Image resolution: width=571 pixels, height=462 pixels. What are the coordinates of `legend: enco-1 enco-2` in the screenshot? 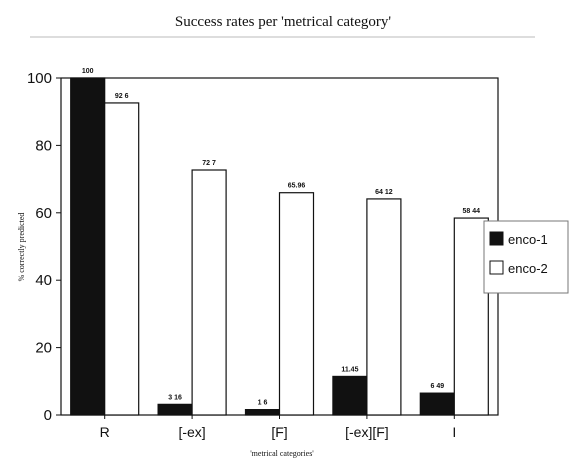 It's located at (526, 257).